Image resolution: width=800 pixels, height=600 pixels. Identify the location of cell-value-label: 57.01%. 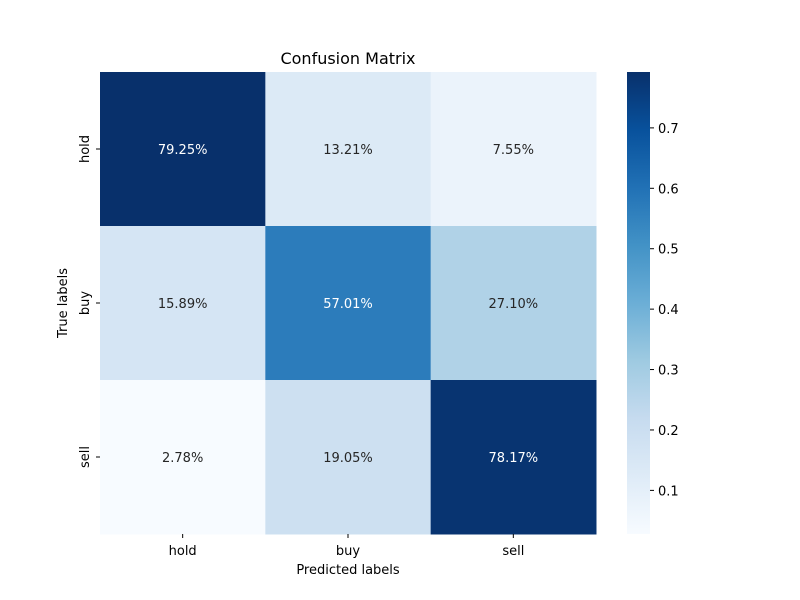
(348, 304).